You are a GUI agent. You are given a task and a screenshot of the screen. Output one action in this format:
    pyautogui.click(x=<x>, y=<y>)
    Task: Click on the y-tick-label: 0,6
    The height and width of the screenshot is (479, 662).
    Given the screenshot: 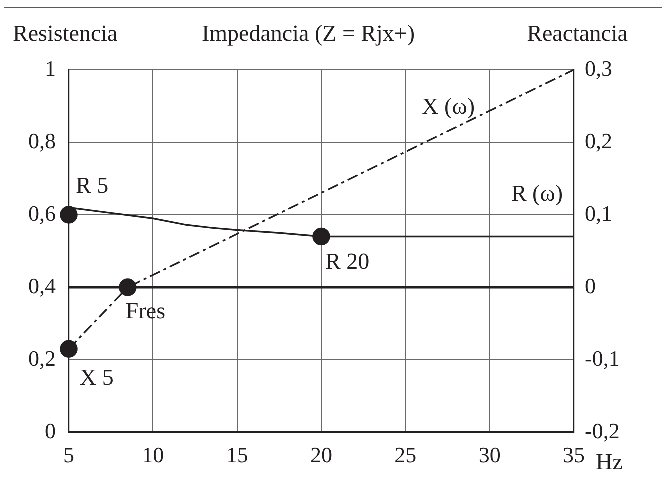 What is the action you would take?
    pyautogui.click(x=42, y=213)
    